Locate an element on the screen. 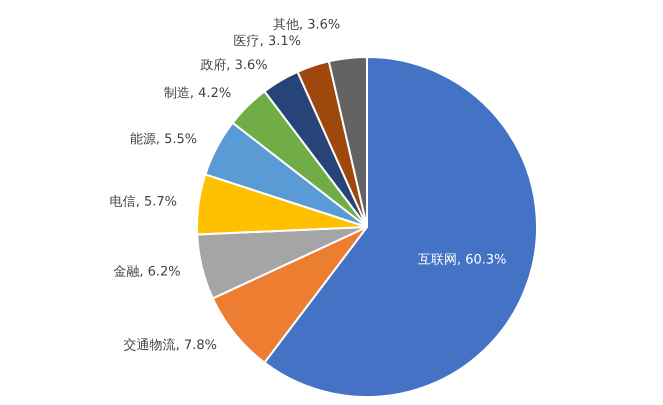 The height and width of the screenshot is (405, 663). slice-label: 政府 is located at coordinates (213, 65).